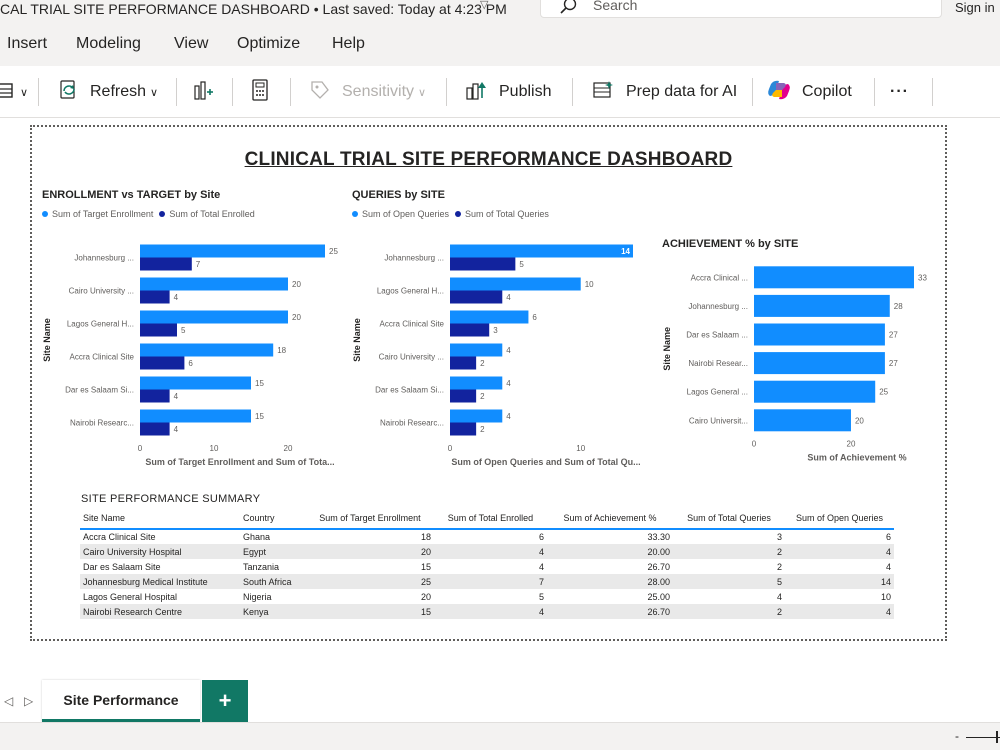  What do you see at coordinates (191, 43) in the screenshot?
I see `menu-view: View` at bounding box center [191, 43].